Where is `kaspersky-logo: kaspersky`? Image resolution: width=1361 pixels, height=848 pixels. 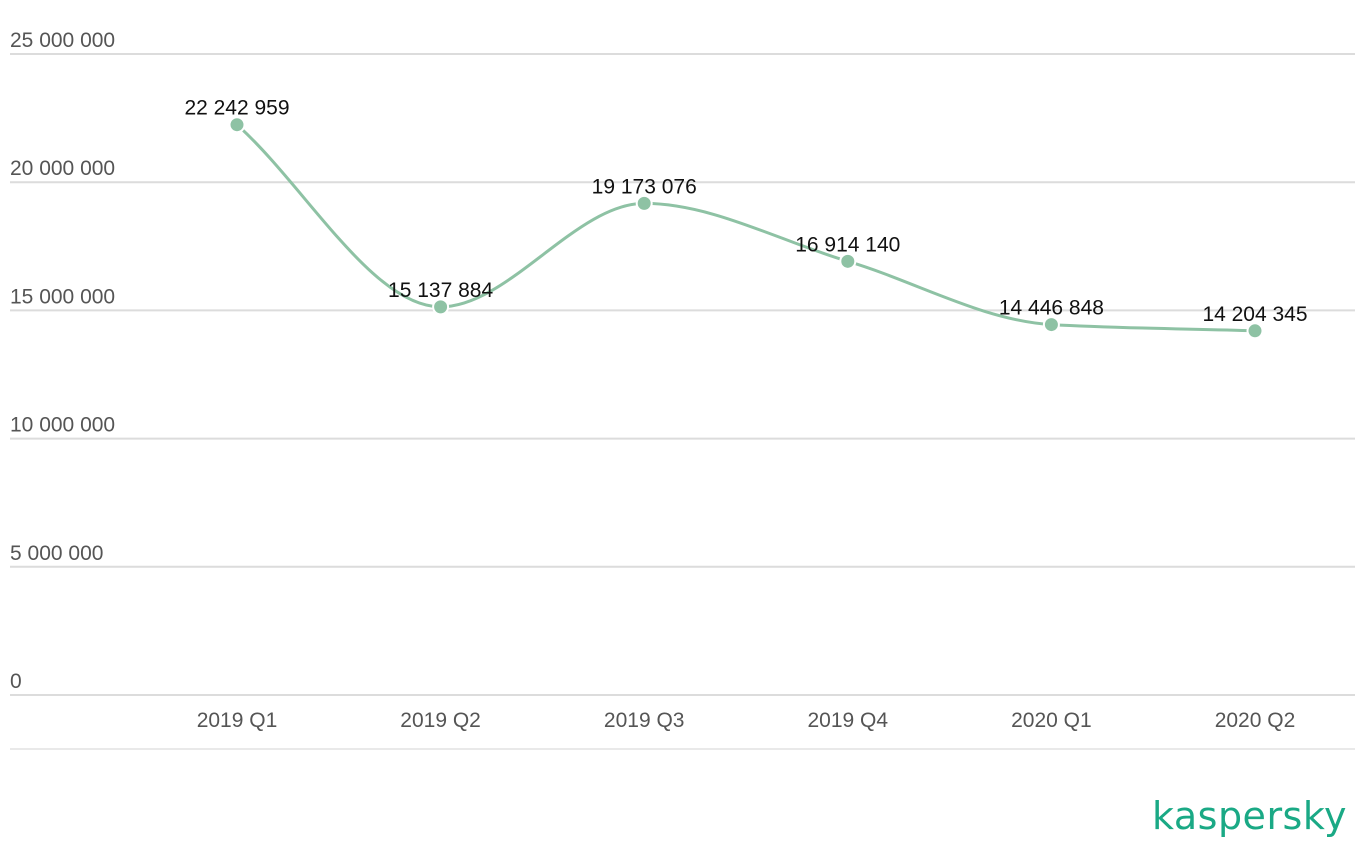
kaspersky-logo: kaspersky is located at coordinates (1249, 816).